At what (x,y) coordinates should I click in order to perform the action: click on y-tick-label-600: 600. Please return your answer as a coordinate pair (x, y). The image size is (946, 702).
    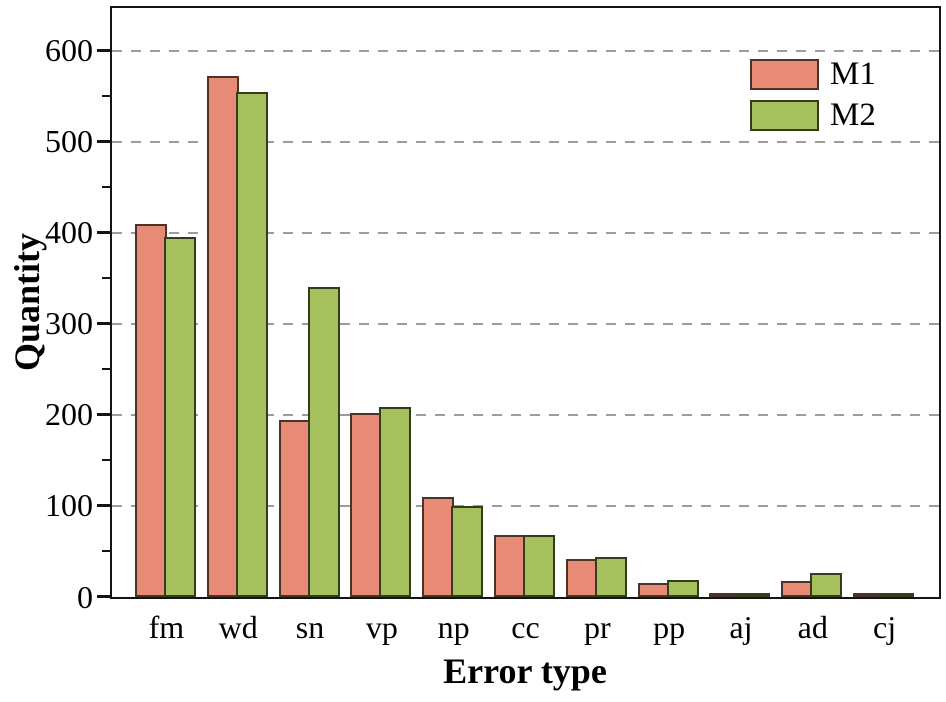
    Looking at the image, I should click on (69, 50).